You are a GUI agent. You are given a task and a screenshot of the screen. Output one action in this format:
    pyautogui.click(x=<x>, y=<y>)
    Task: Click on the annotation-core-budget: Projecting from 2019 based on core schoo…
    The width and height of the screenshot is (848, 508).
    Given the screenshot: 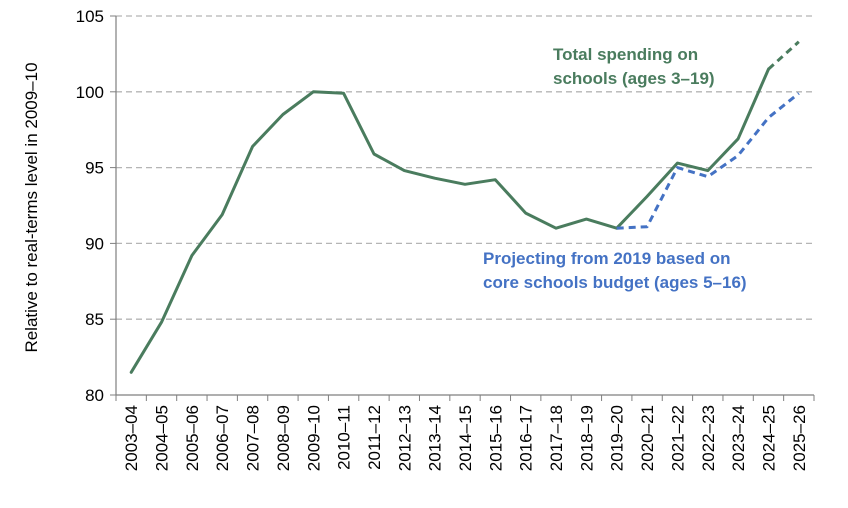 What is the action you would take?
    pyautogui.click(x=615, y=270)
    